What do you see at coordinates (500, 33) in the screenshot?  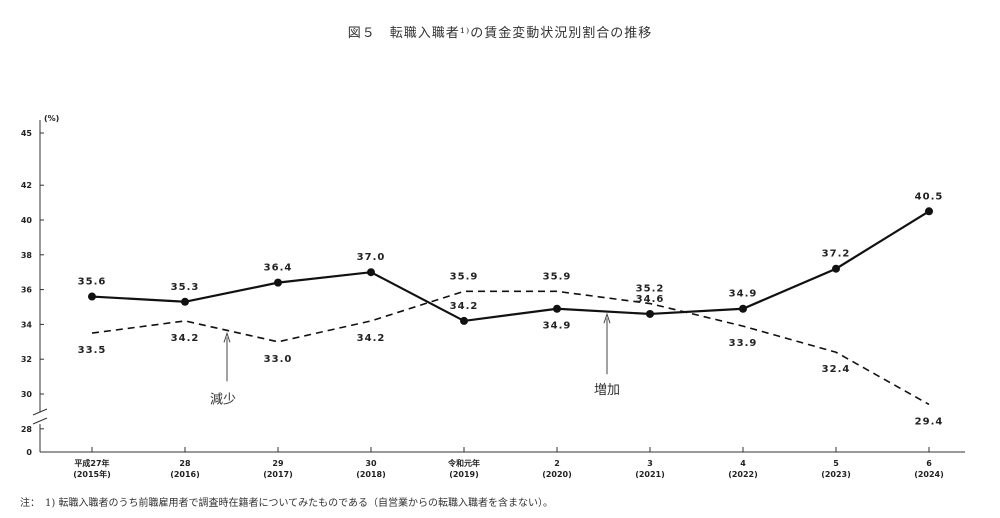 I see `chart-title: 図５ 転職入職者¹⁾の賃金変動状況別割合の推移` at bounding box center [500, 33].